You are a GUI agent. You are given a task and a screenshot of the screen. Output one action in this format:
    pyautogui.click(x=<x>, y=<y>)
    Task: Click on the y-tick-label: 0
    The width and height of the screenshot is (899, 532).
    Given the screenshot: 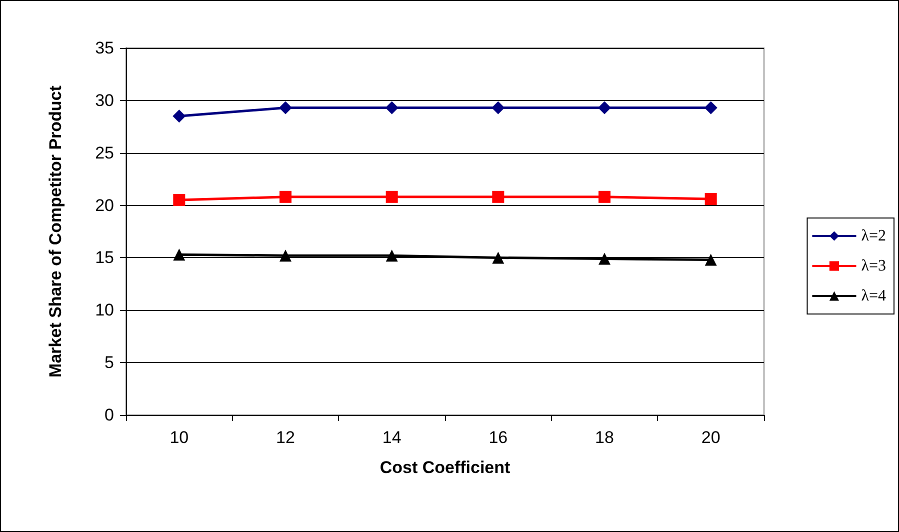 What is the action you would take?
    pyautogui.click(x=109, y=415)
    